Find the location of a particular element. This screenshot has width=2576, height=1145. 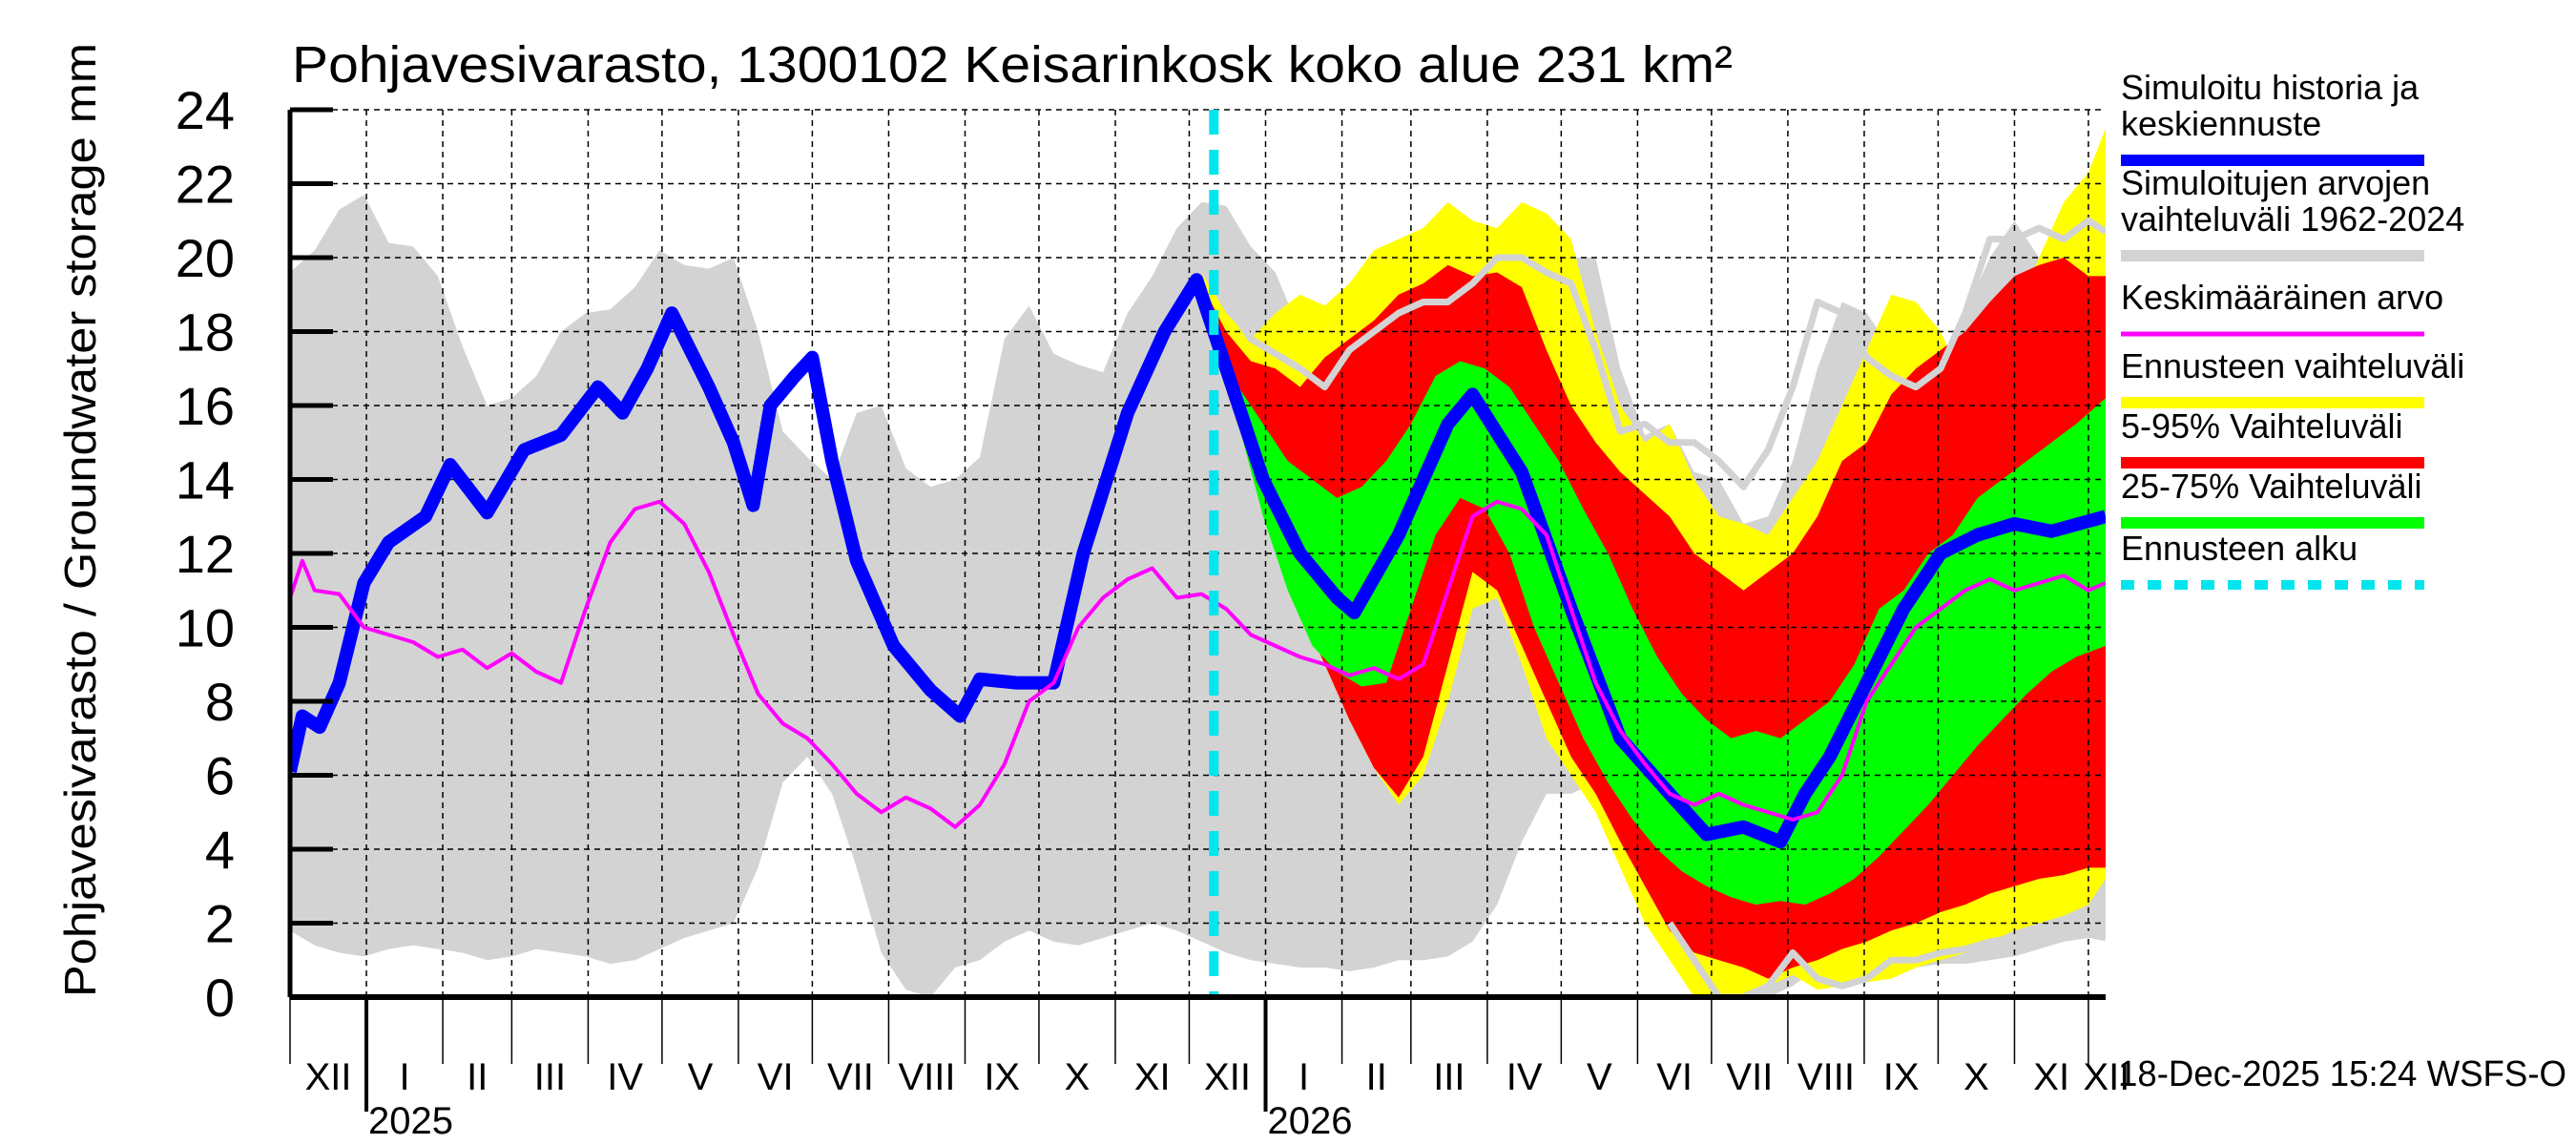

y-tick-label: 6 is located at coordinates (220, 776).